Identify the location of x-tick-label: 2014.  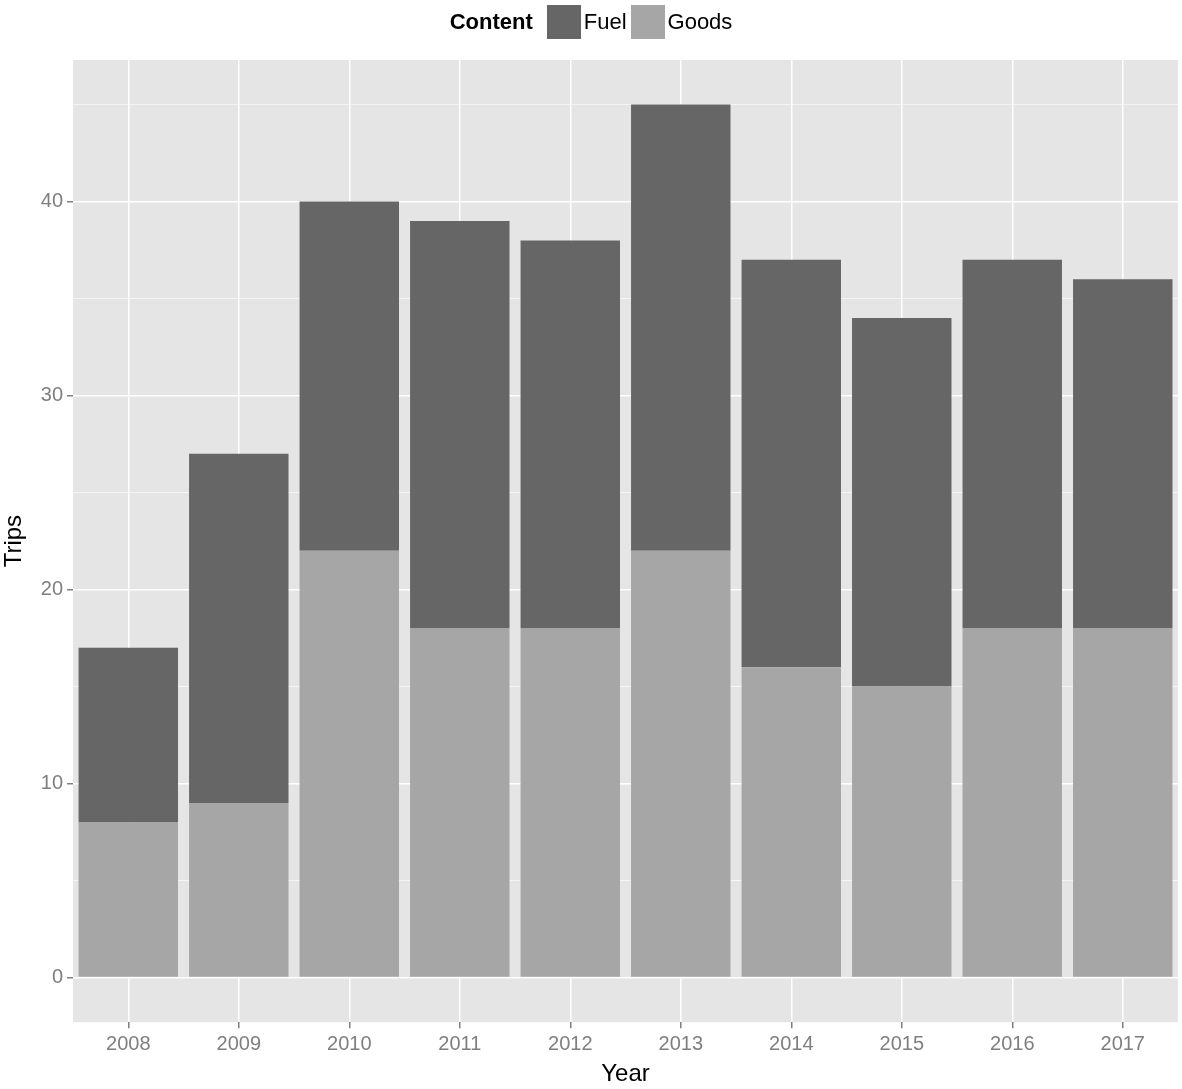
(791, 1042).